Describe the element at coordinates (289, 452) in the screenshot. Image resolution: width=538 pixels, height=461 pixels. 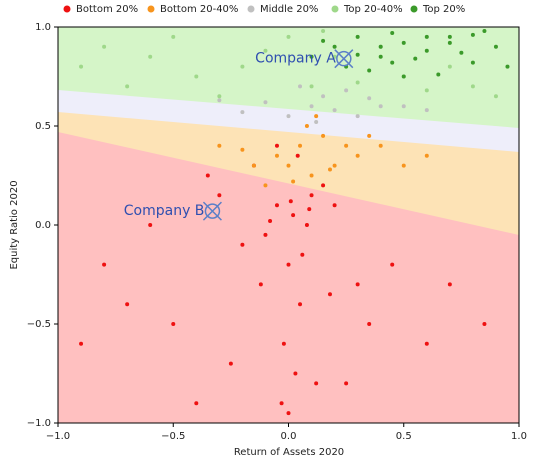
I see `x-axis-label: Return of Assets 2020` at that location.